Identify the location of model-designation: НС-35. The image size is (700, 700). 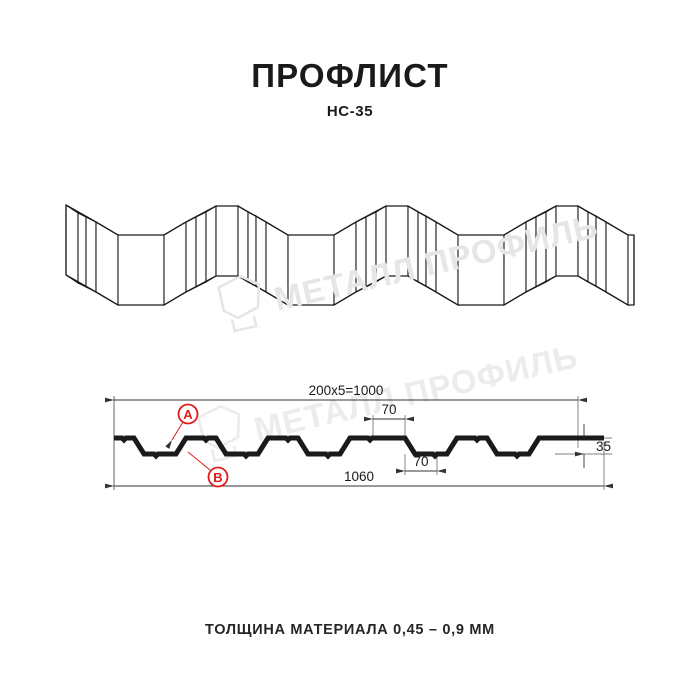
(350, 111).